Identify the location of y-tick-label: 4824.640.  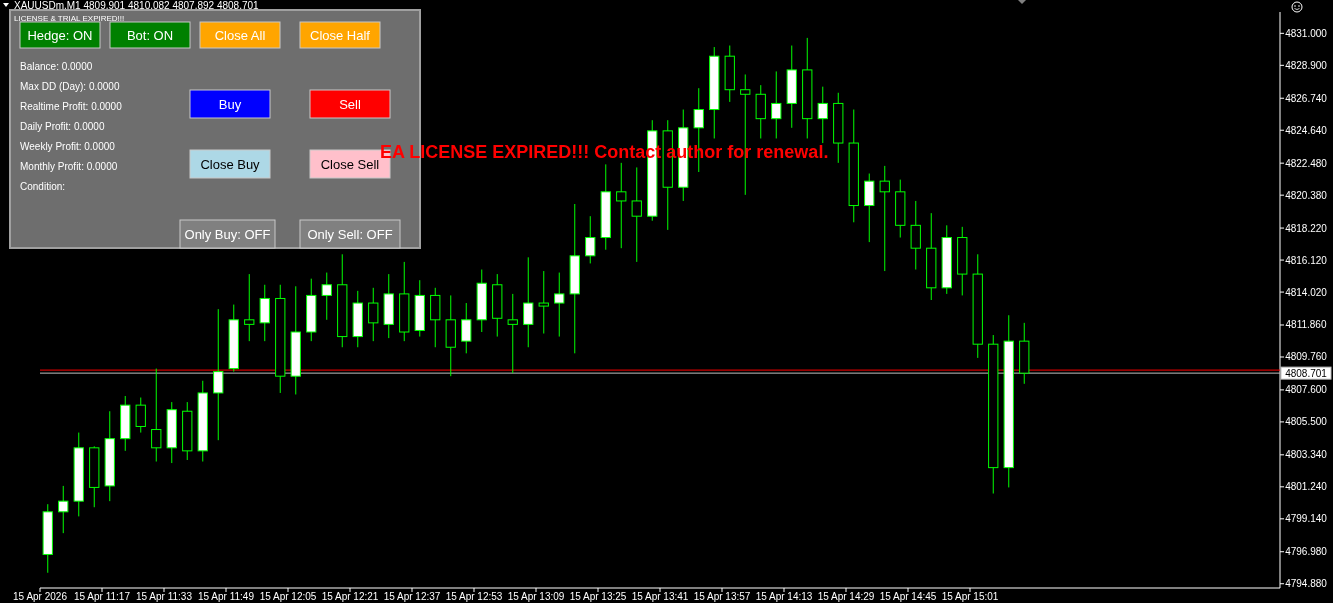
(1306, 130).